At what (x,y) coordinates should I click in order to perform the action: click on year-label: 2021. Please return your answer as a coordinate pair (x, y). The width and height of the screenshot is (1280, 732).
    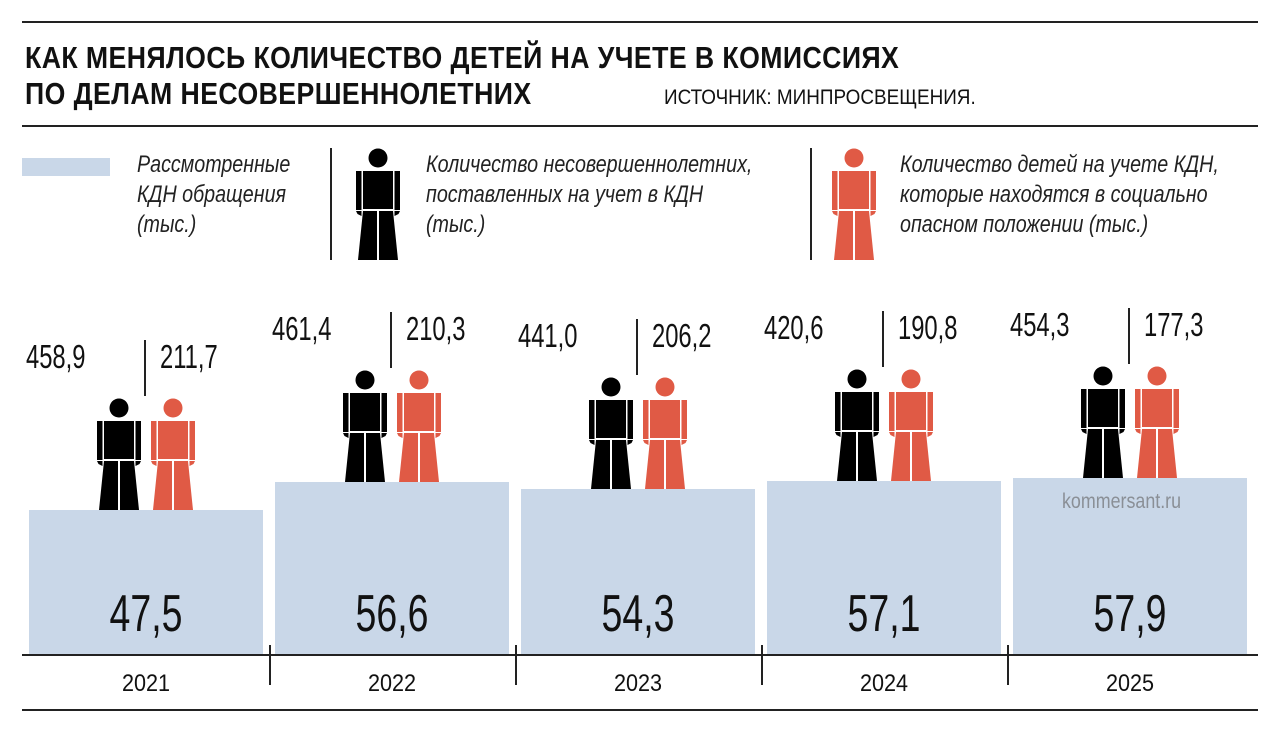
    Looking at the image, I should click on (146, 683).